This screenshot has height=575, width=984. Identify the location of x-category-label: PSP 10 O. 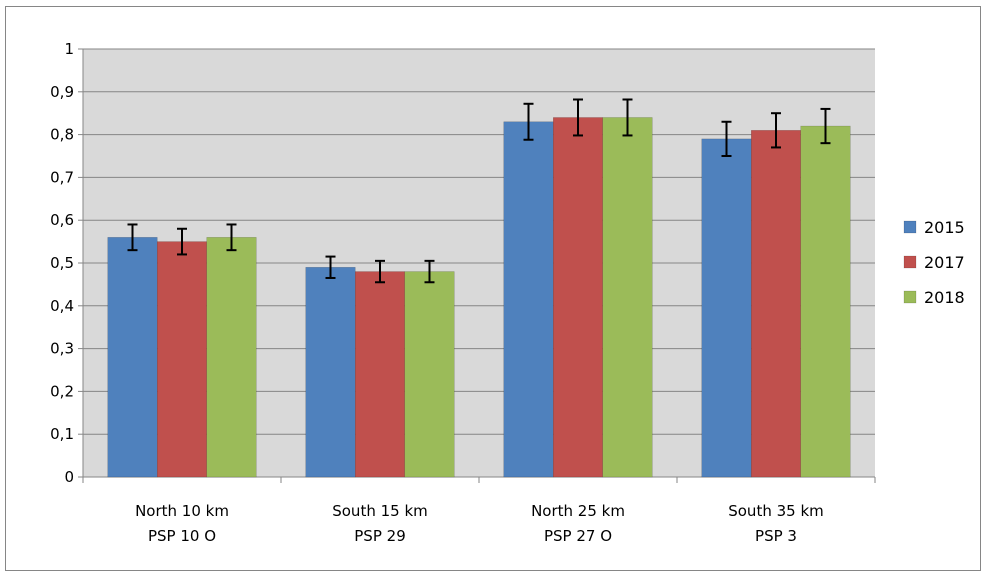
(182, 536).